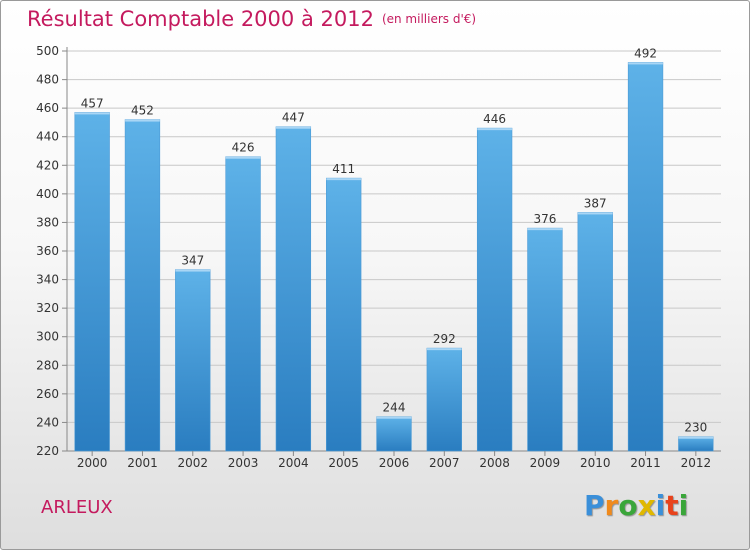 The width and height of the screenshot is (750, 550). I want to click on y-tick-label: 480, so click(47, 80).